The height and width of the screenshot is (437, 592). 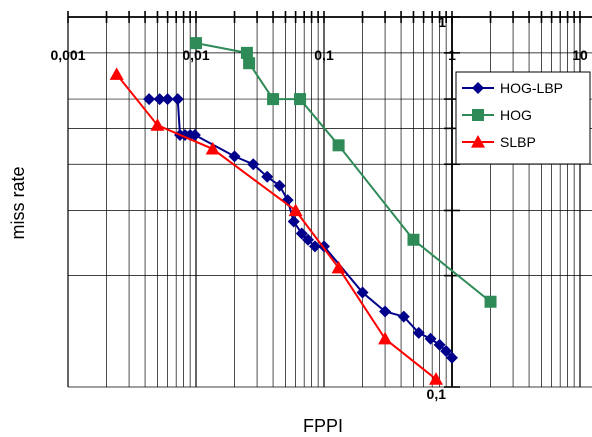 What do you see at coordinates (518, 142) in the screenshot?
I see `legend-label: SLBP` at bounding box center [518, 142].